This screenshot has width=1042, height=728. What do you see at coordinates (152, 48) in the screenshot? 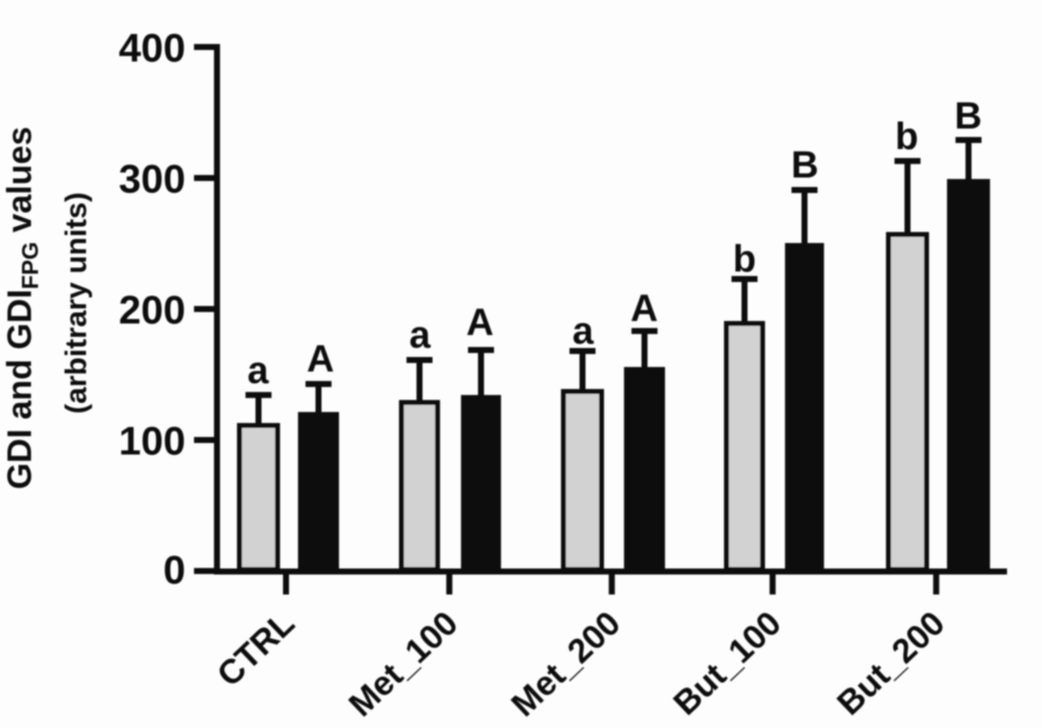
I see `svg-text: 400` at bounding box center [152, 48].